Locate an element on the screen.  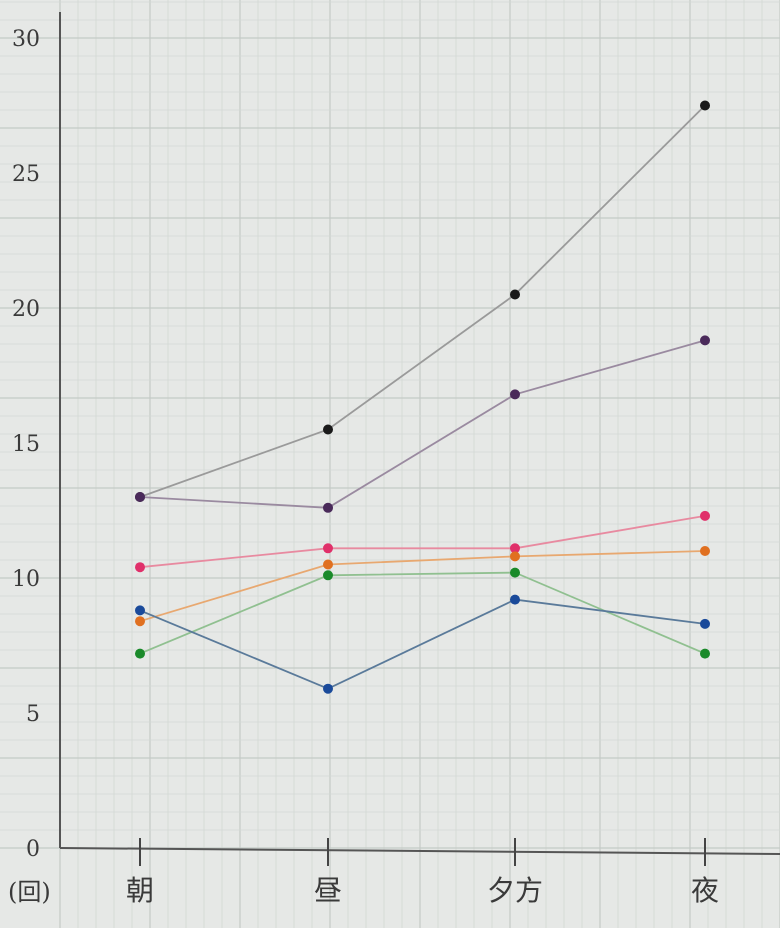
x-tick-label: 昼 is located at coordinates (328, 890).